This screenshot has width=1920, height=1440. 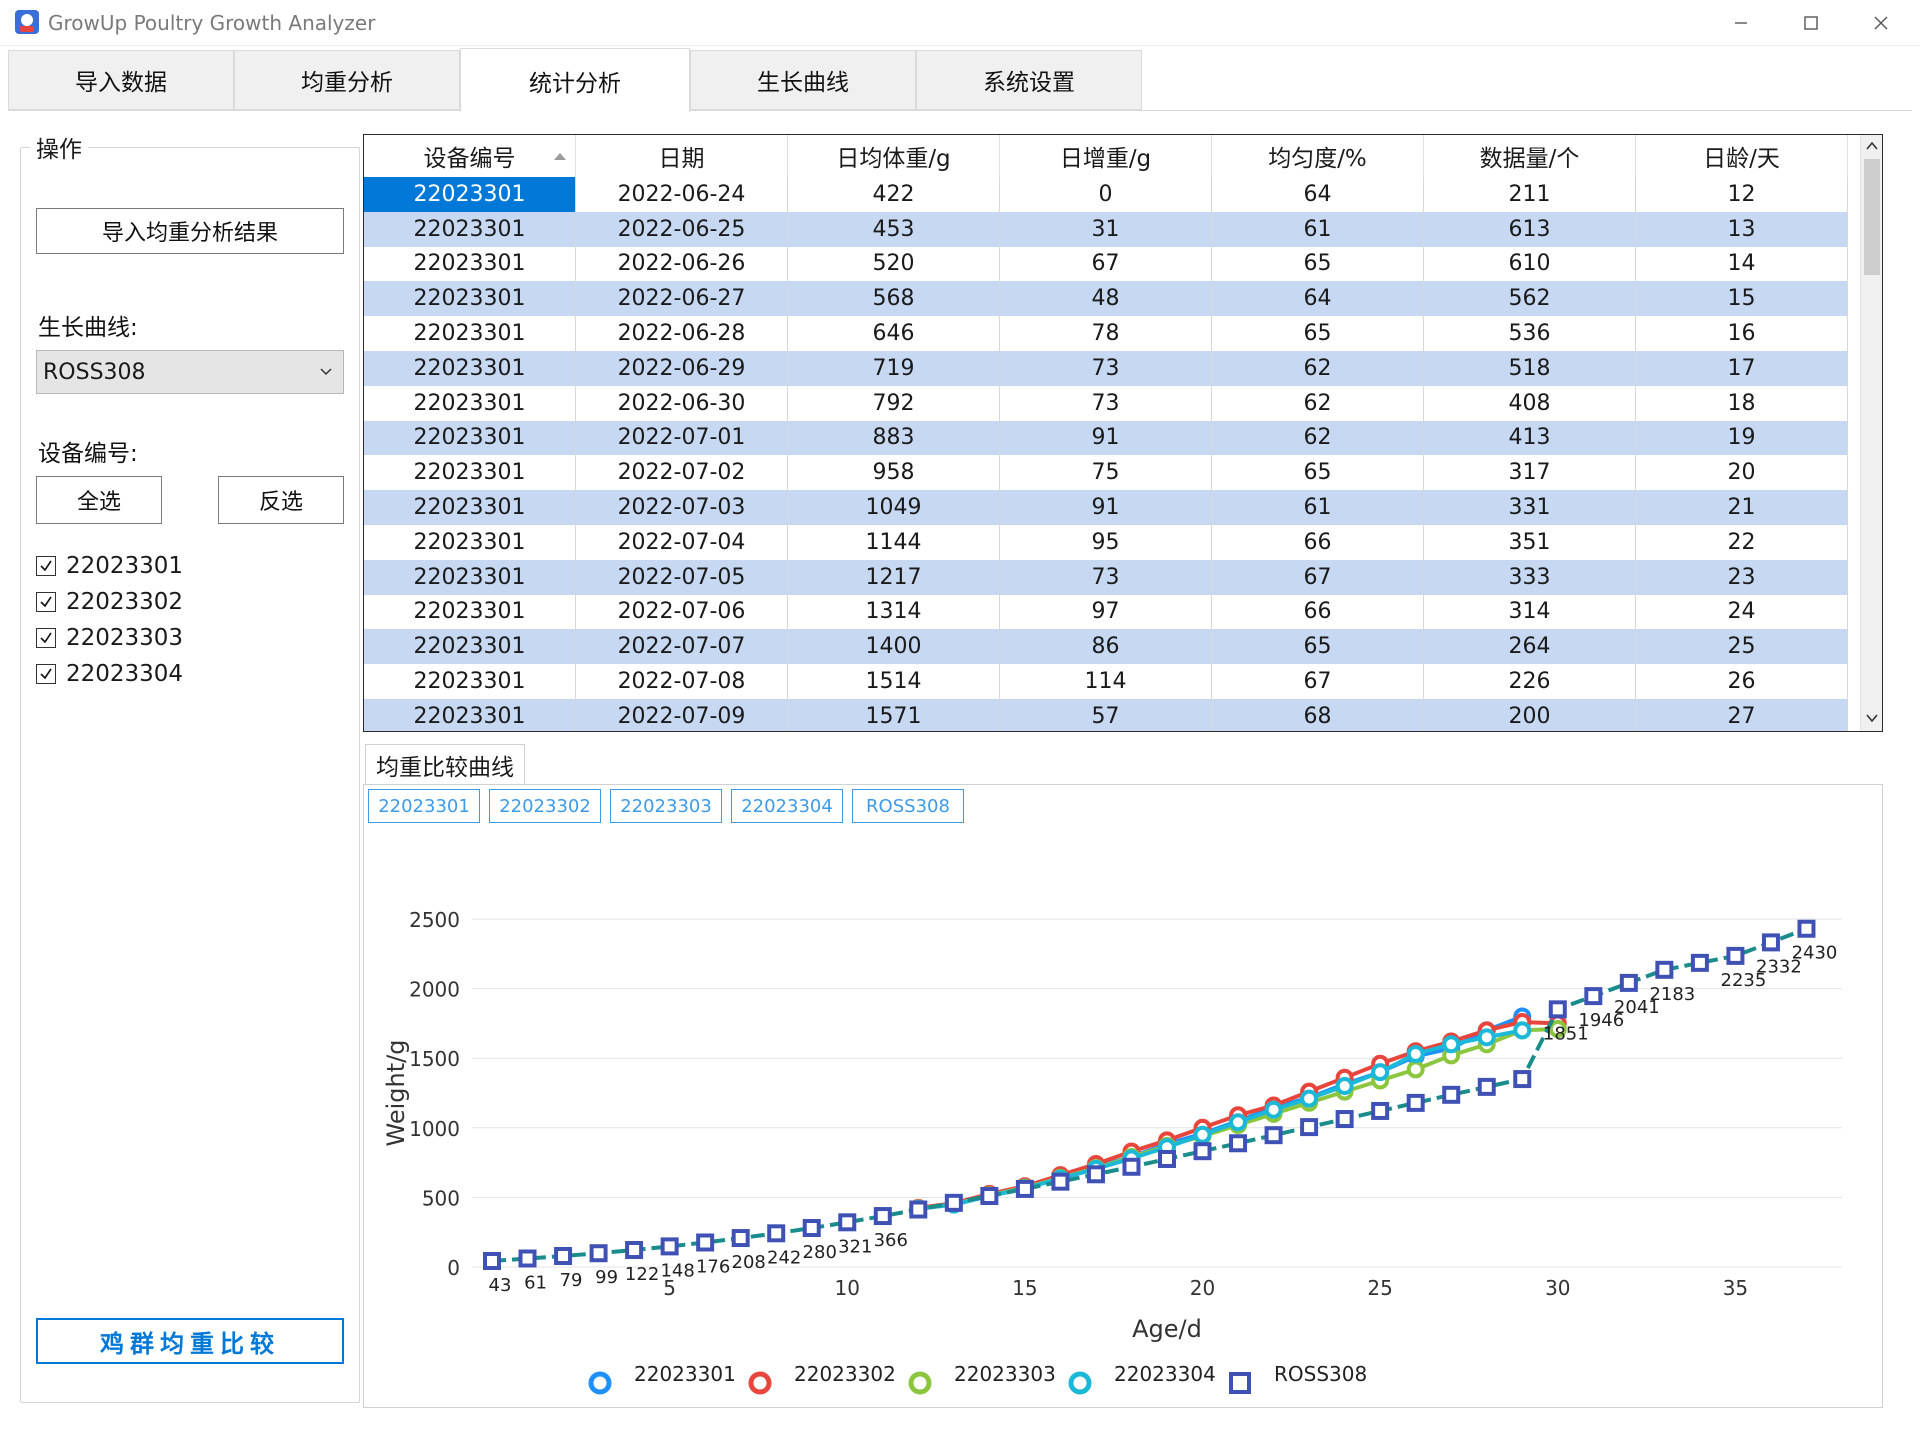 What do you see at coordinates (1106, 194) in the screenshot?
I see `table-row: 22023301 2022-06-24 422 0 64 211 12` at bounding box center [1106, 194].